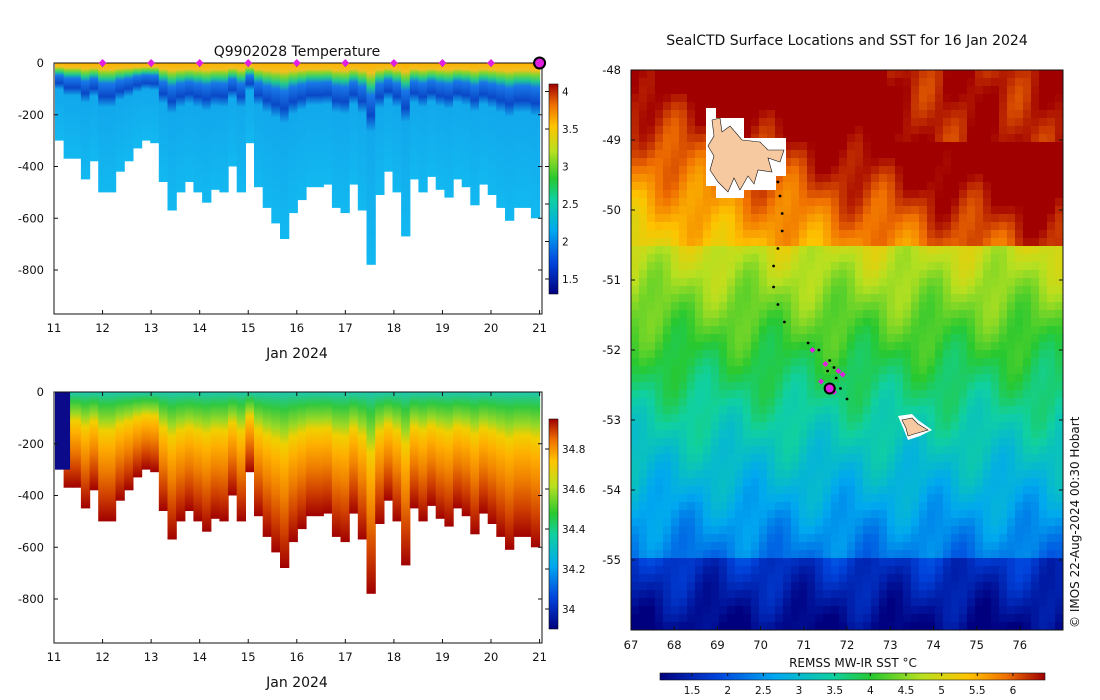 Image resolution: width=1100 pixels, height=700 pixels. What do you see at coordinates (611, 280) in the screenshot?
I see `y-tick-label: -51` at bounding box center [611, 280].